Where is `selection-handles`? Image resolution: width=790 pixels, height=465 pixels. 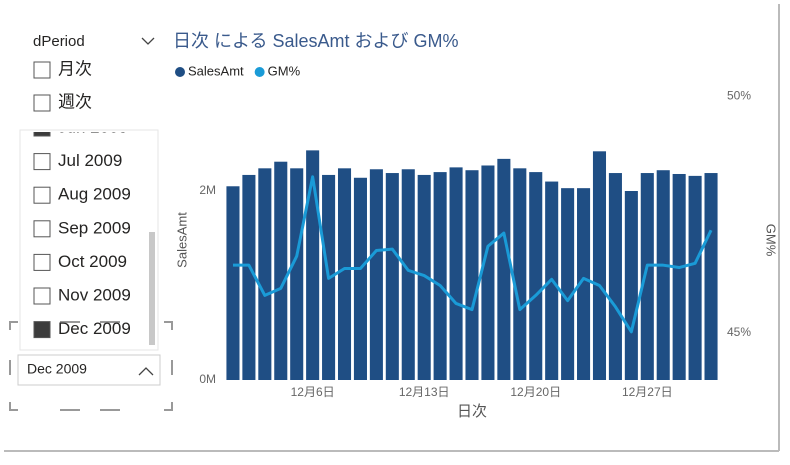 selection-handles is located at coordinates (91, 366).